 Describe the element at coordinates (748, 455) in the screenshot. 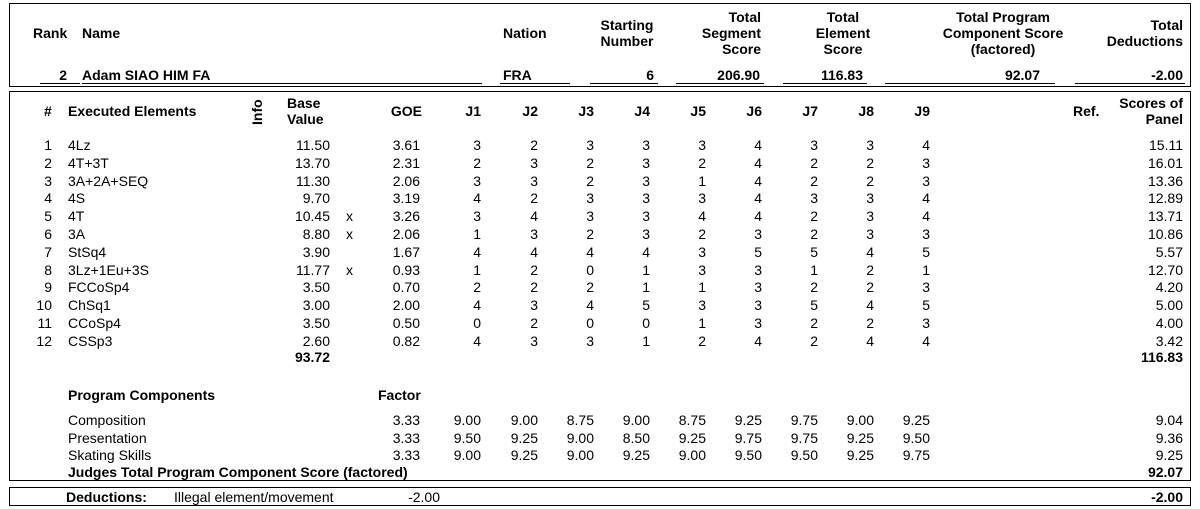

I see `component-judge-score-j6: 9.50` at that location.